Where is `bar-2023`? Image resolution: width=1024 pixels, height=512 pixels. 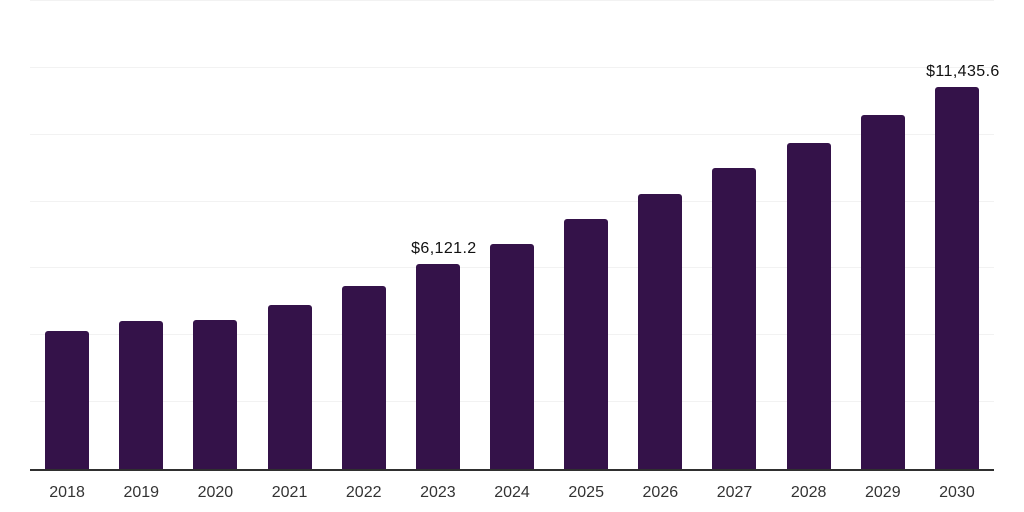 bar-2023 is located at coordinates (437, 366).